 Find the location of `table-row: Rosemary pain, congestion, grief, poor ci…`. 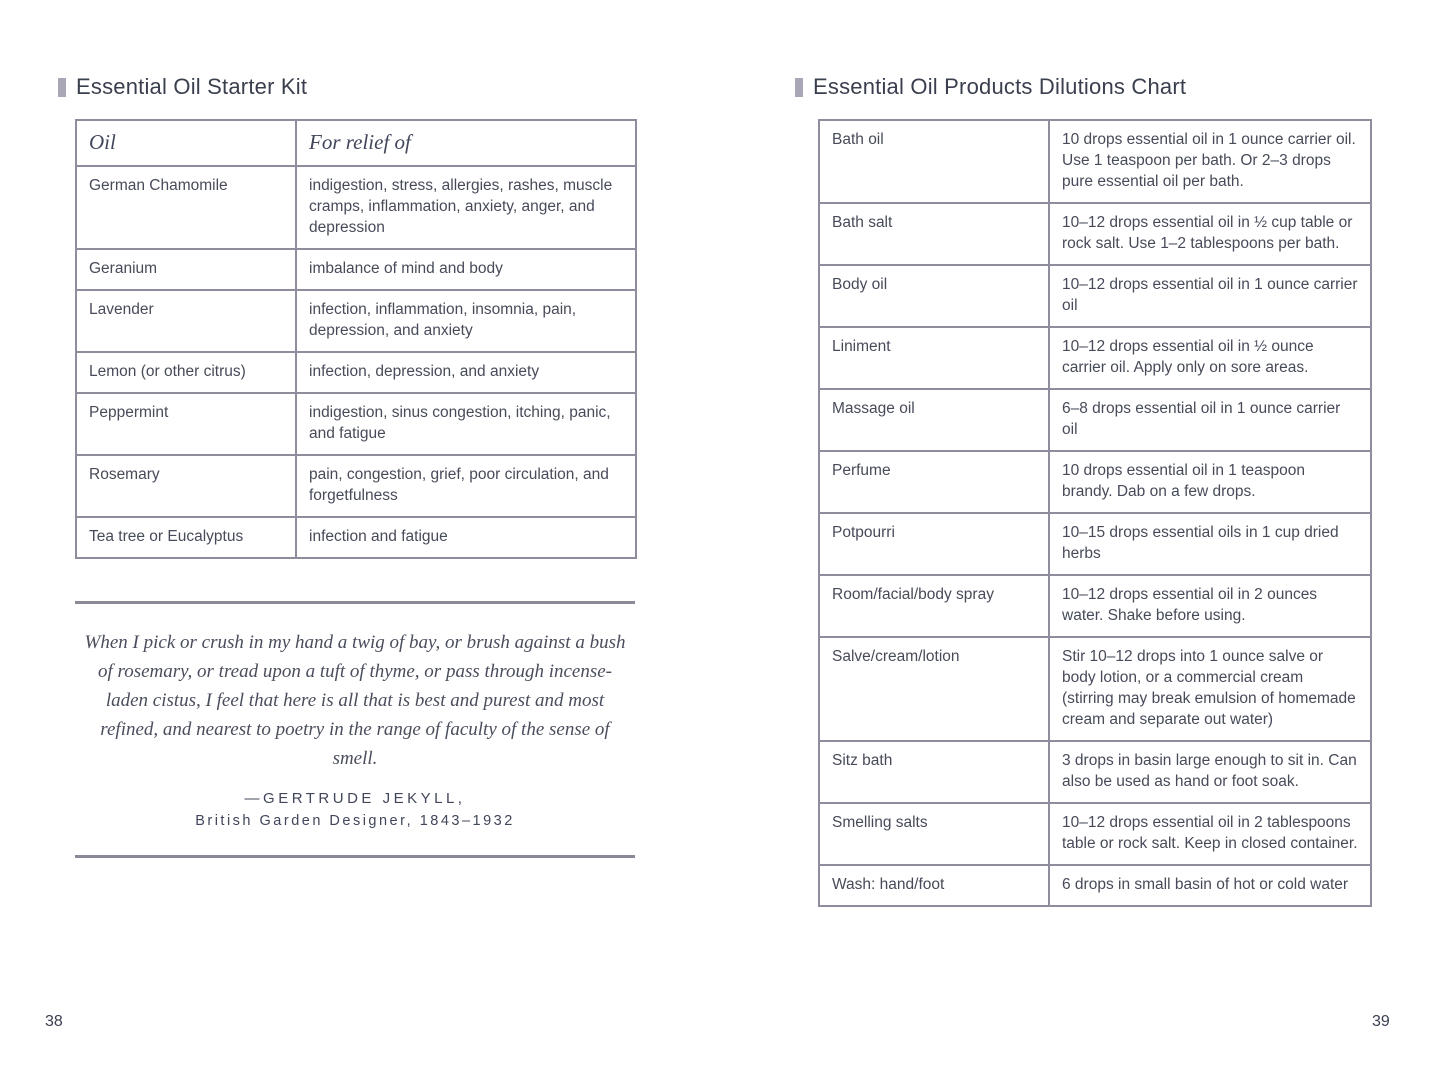

table-row: Rosemary pain, congestion, grief, poor ci… is located at coordinates (356, 486).